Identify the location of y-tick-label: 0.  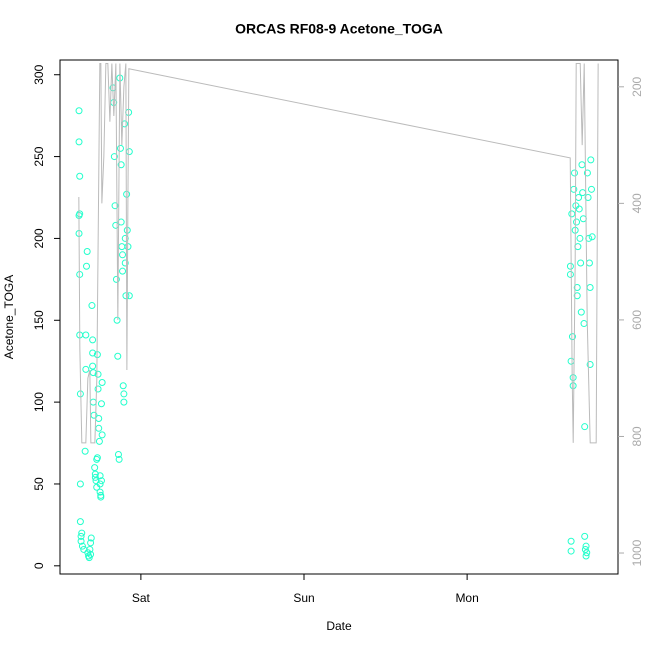
(39, 565).